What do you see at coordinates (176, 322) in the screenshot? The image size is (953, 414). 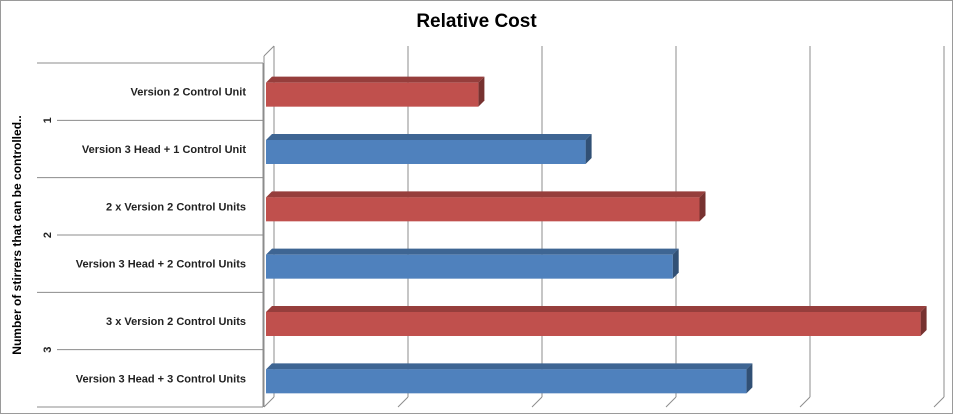 I see `category-label: 3 x Version 2 Control Units` at bounding box center [176, 322].